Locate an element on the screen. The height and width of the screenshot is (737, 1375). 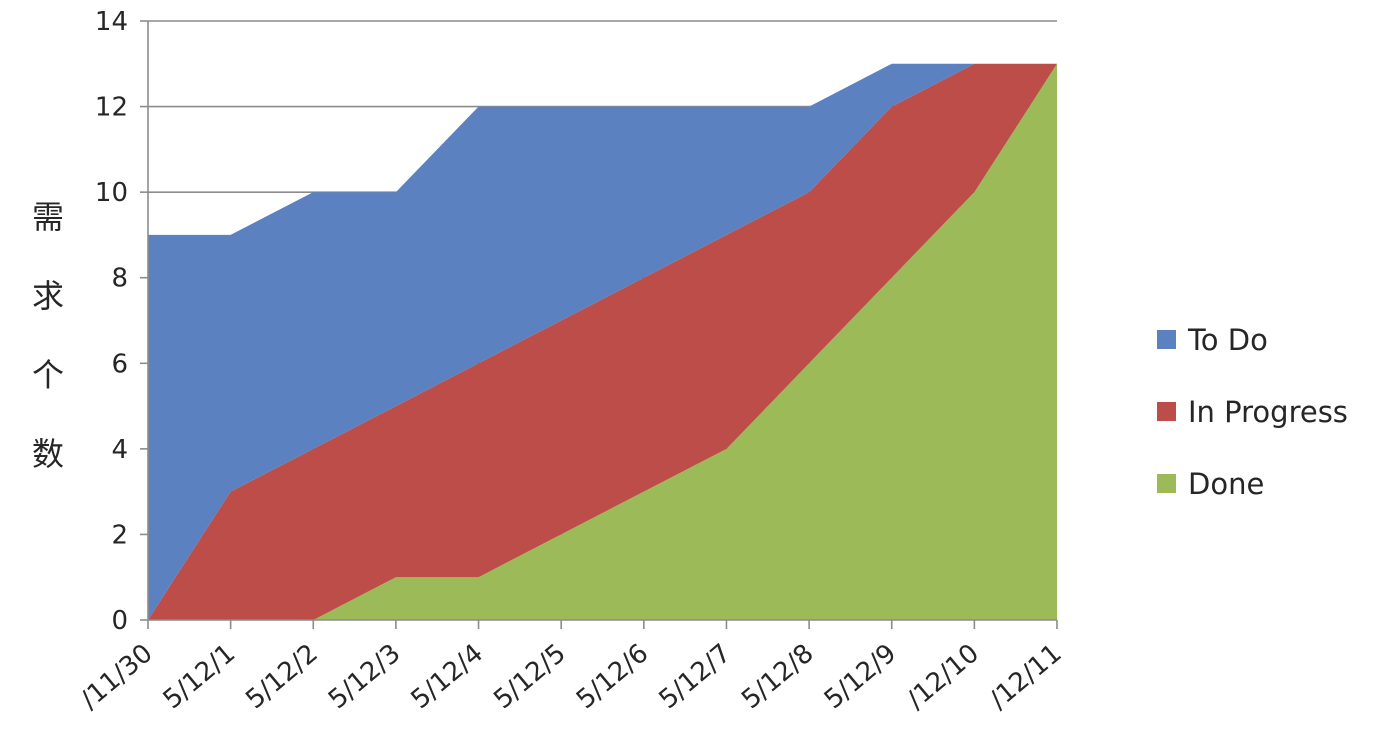
x-tick-label: 5/12/4 is located at coordinates (447, 676).